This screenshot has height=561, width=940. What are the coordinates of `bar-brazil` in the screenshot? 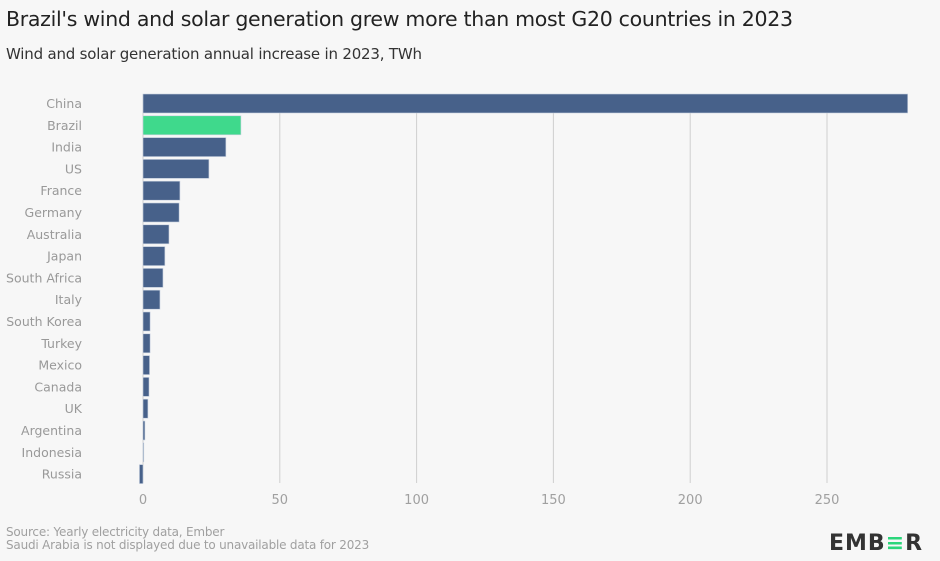 It's located at (192, 125).